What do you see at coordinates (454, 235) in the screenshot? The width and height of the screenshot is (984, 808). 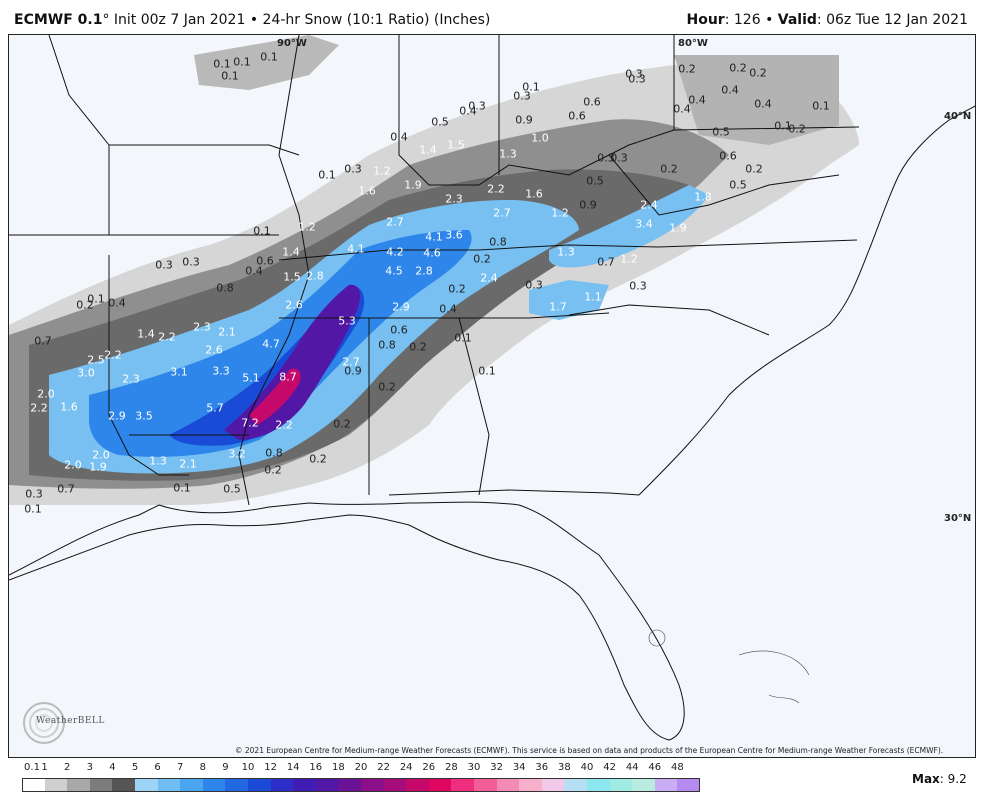 I see `snow-value-label: 3.6` at bounding box center [454, 235].